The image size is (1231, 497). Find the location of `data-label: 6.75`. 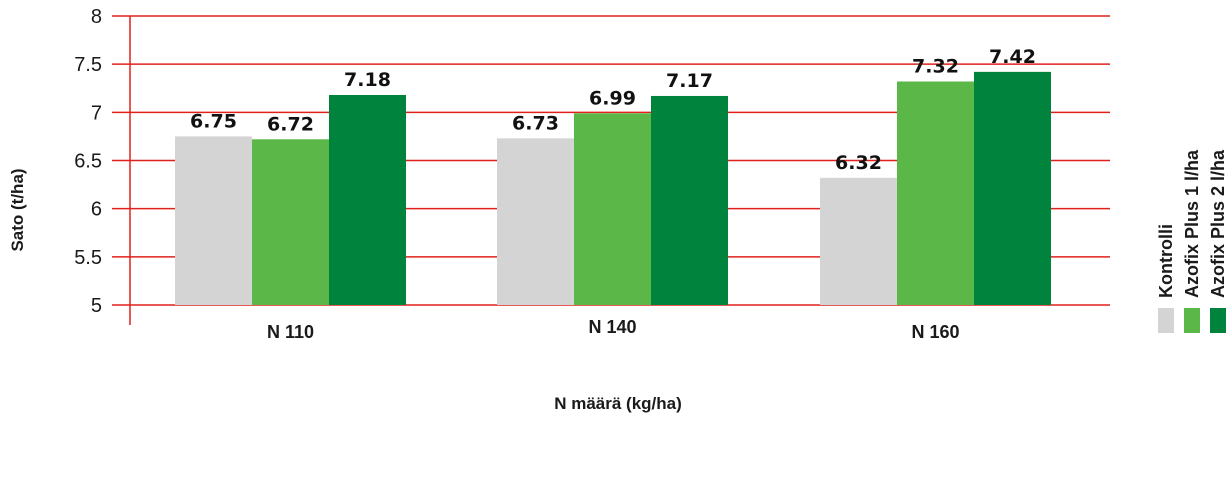

data-label: 6.75 is located at coordinates (213, 121).